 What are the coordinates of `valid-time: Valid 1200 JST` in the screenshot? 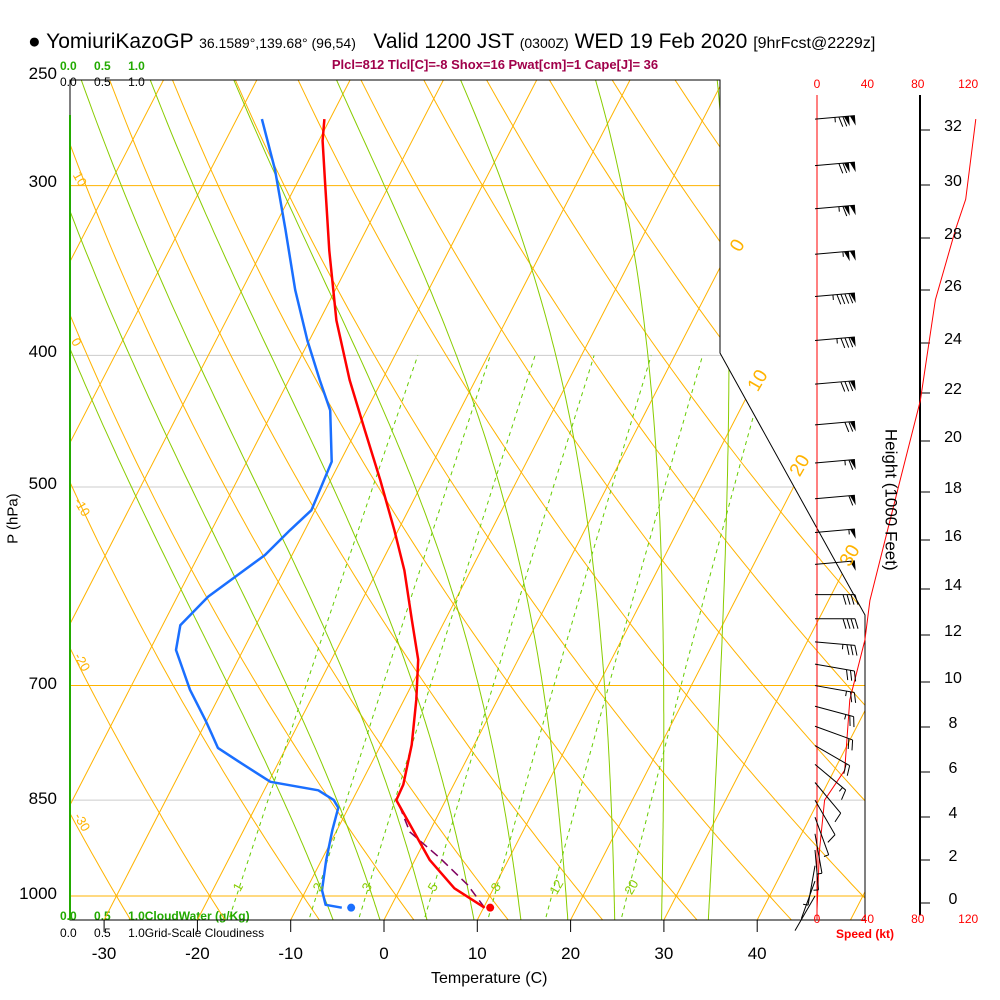 It's located at (443, 41).